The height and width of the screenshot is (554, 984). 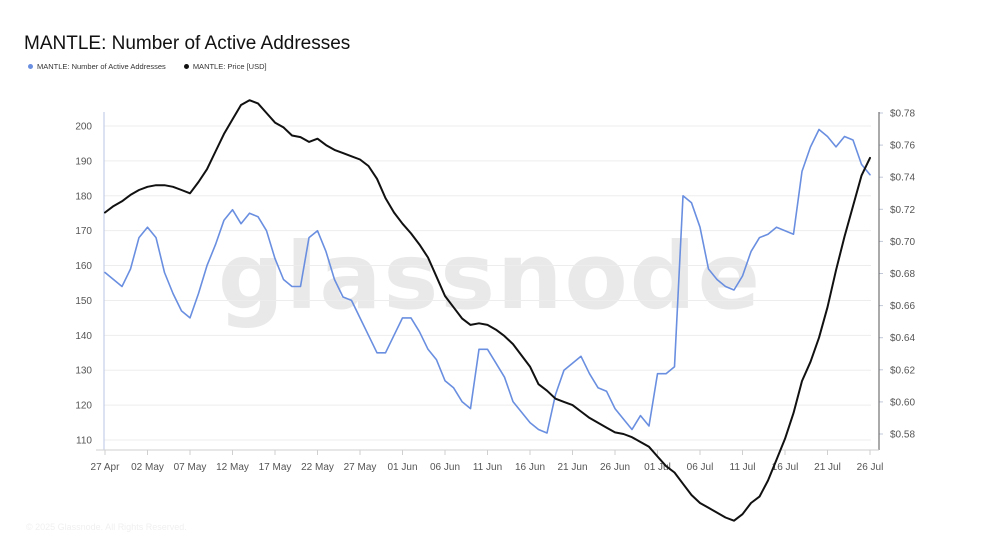 I want to click on x-tick-label: 06 Jun, so click(x=445, y=467).